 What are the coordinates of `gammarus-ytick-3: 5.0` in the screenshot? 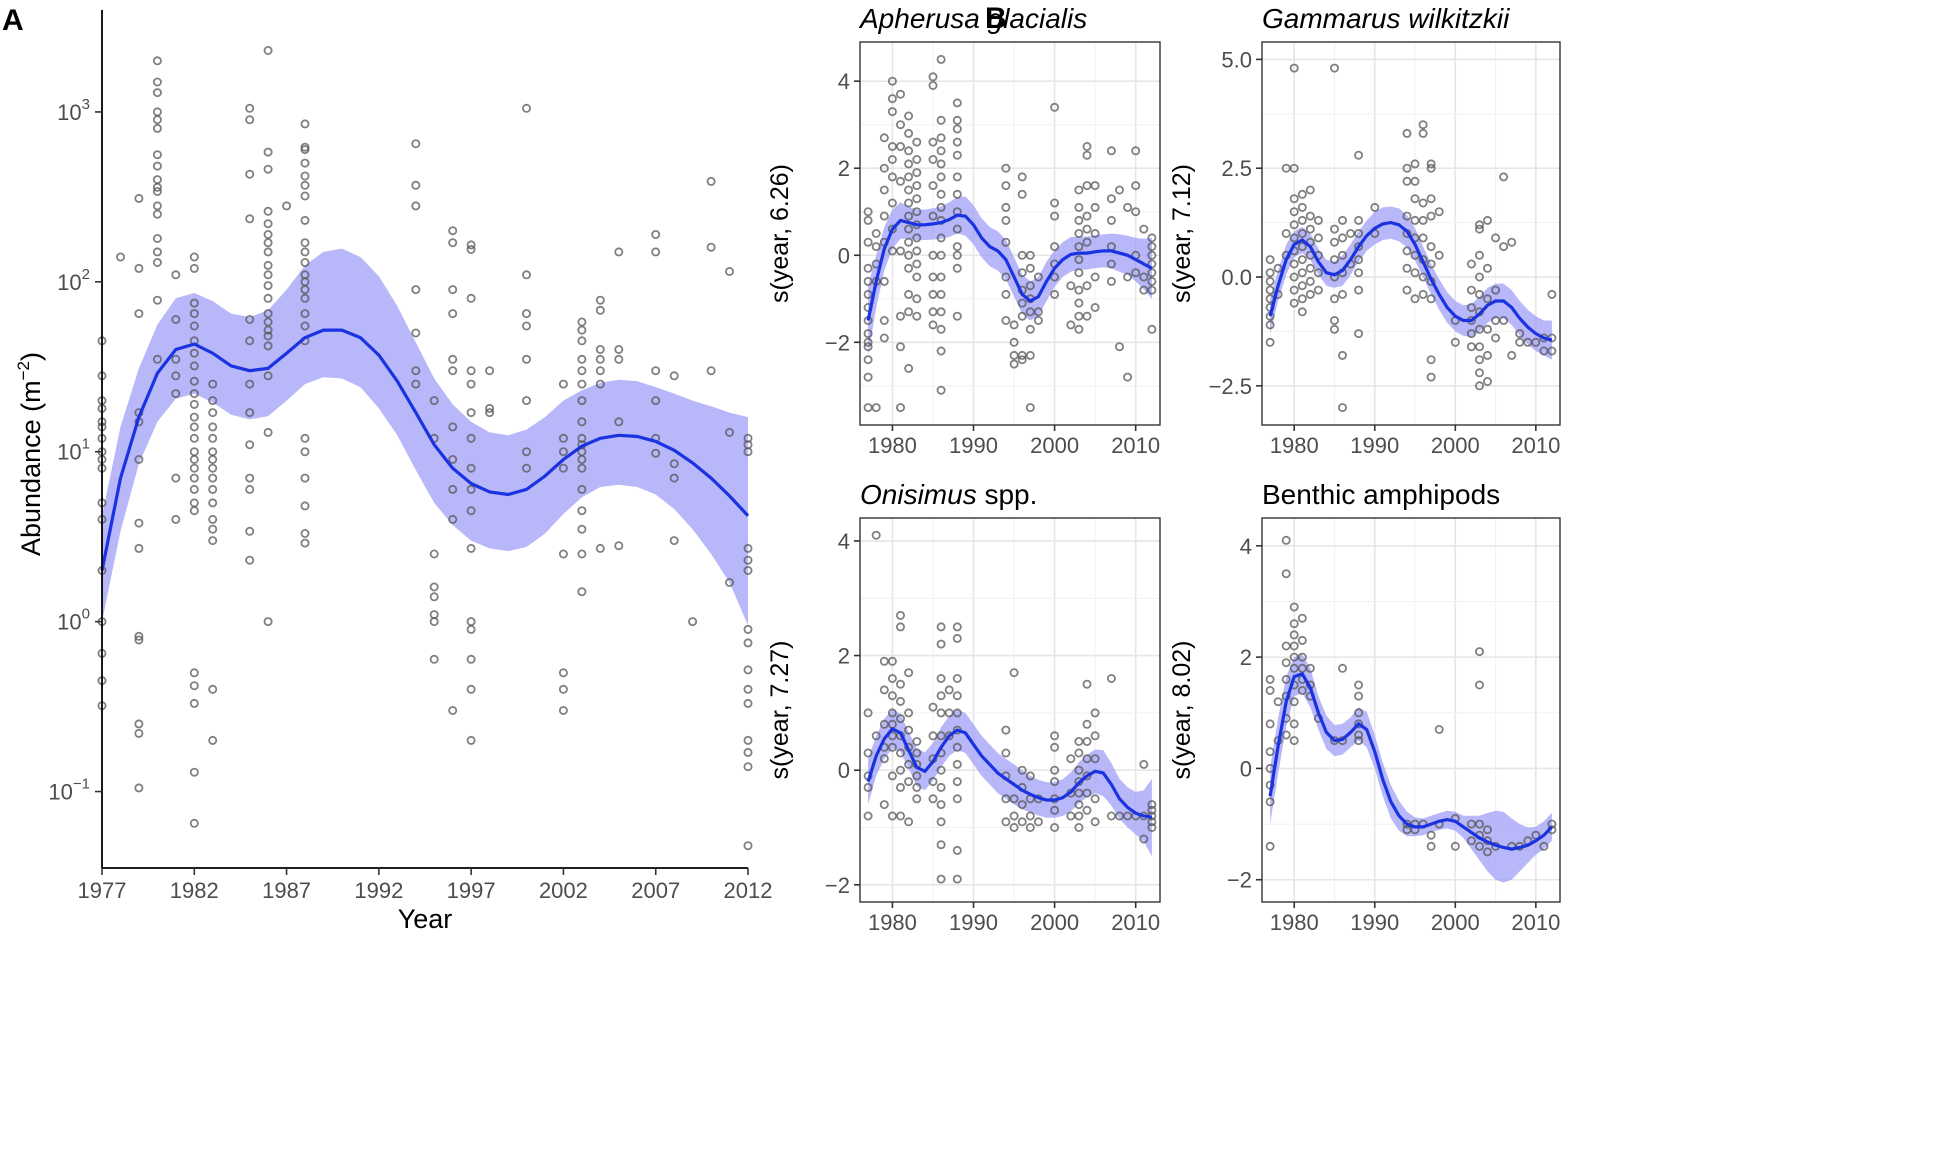 It's located at (1236, 59).